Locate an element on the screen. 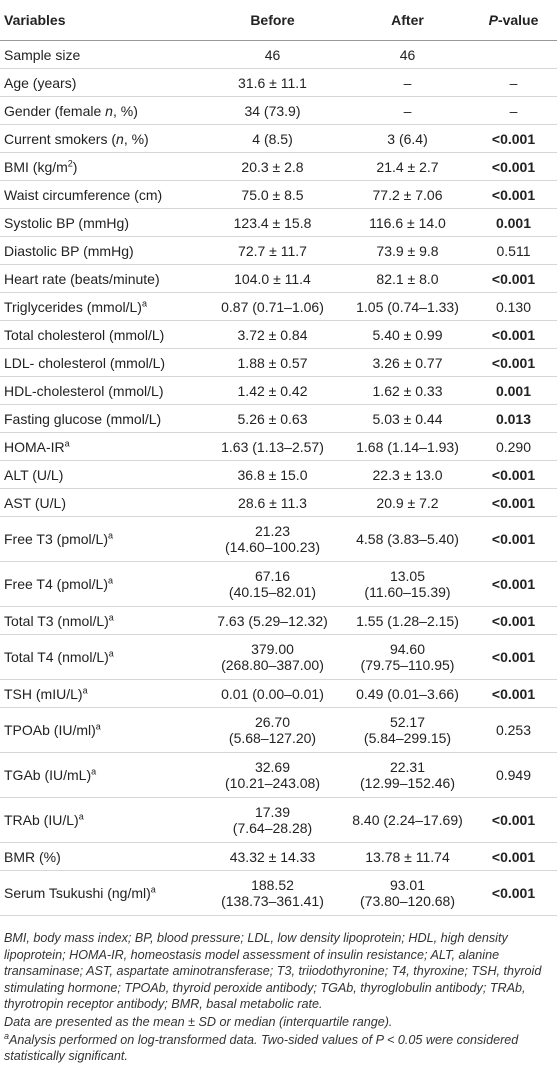 Image resolution: width=557 pixels, height=1091 pixels. header-cell: Before is located at coordinates (272, 20).